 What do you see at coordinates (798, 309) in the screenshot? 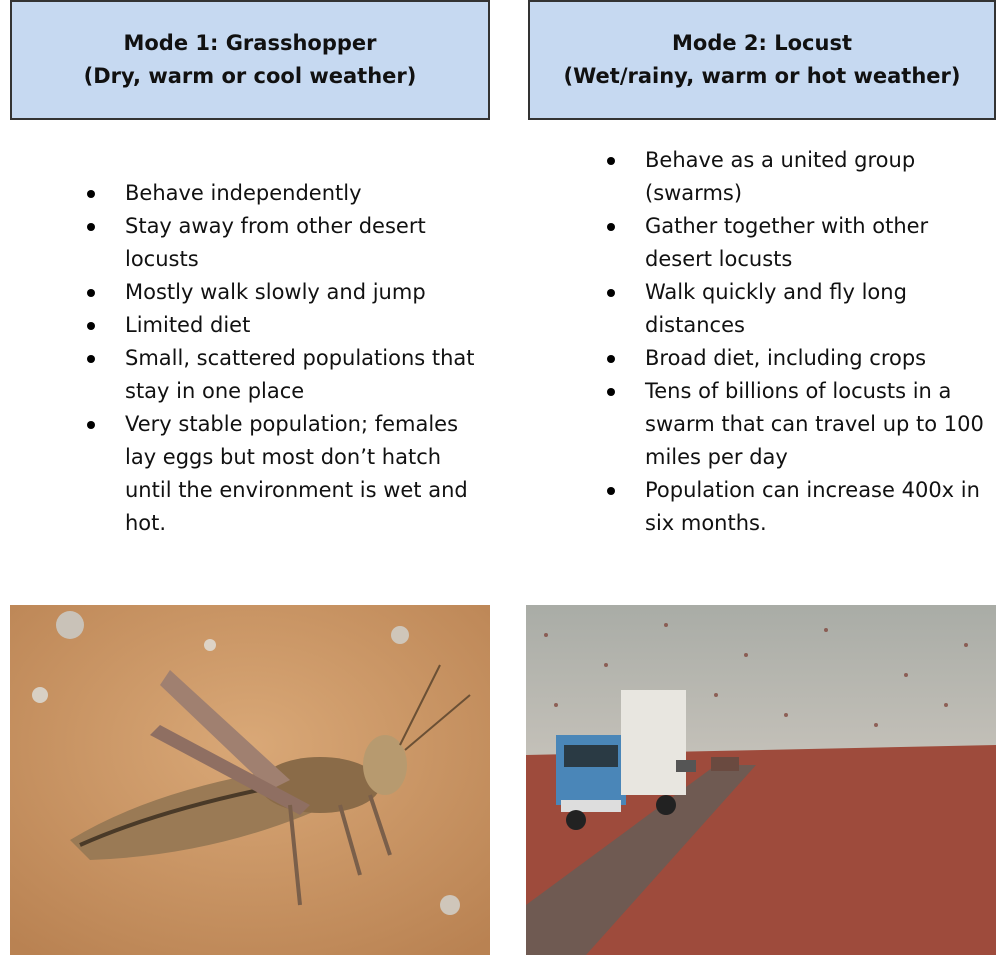
I see `bullet: Walk quickly and fly long distances` at bounding box center [798, 309].